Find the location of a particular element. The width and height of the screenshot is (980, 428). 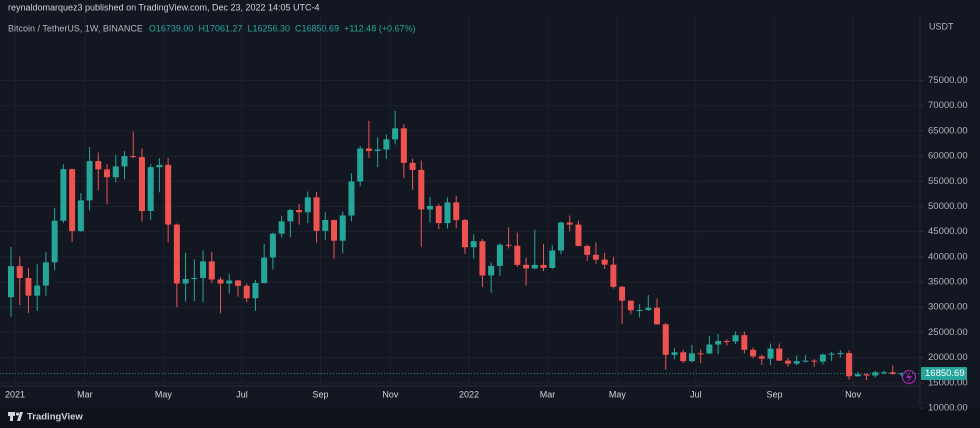

x-tick-label: Sep is located at coordinates (321, 394).